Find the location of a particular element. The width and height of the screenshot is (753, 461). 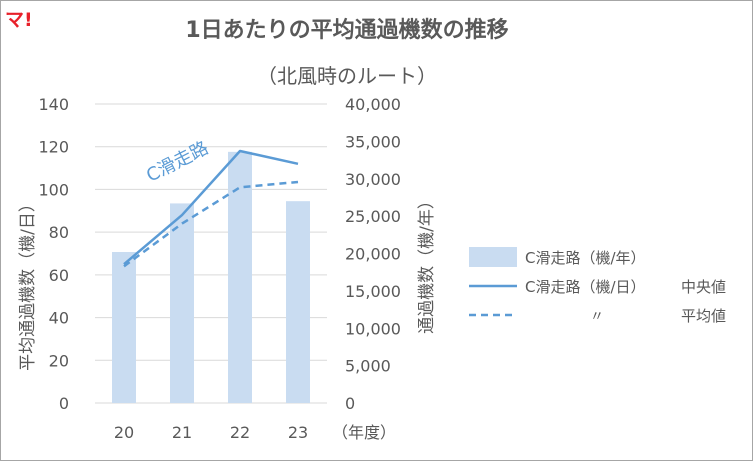

x-tick-label: 22 is located at coordinates (240, 432).